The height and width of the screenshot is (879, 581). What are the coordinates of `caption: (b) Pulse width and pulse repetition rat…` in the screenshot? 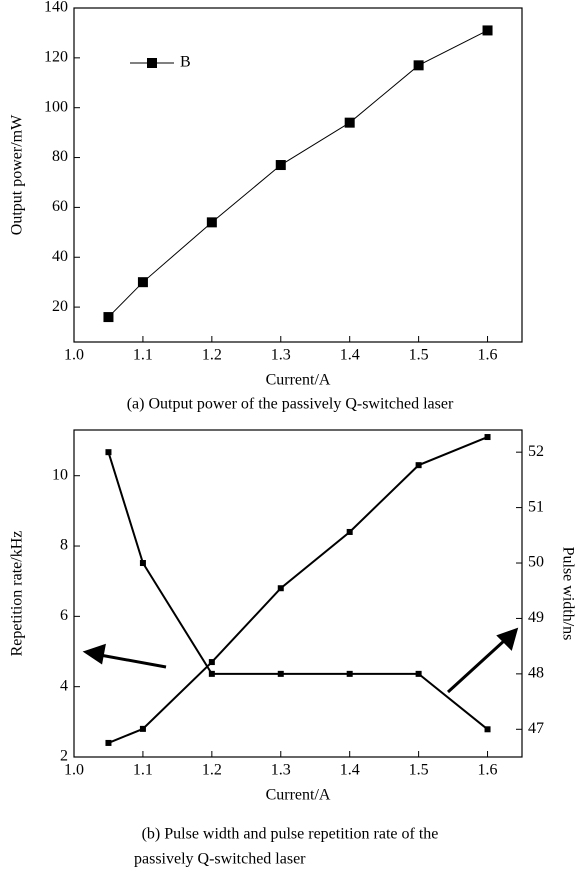 It's located at (290, 834).